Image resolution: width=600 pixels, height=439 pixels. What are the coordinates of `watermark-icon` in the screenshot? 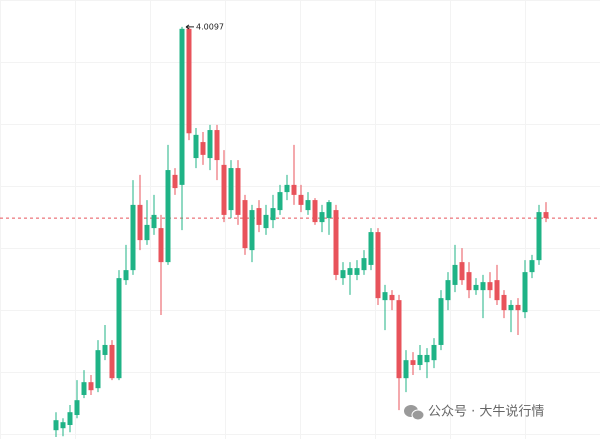 It's located at (414, 413).